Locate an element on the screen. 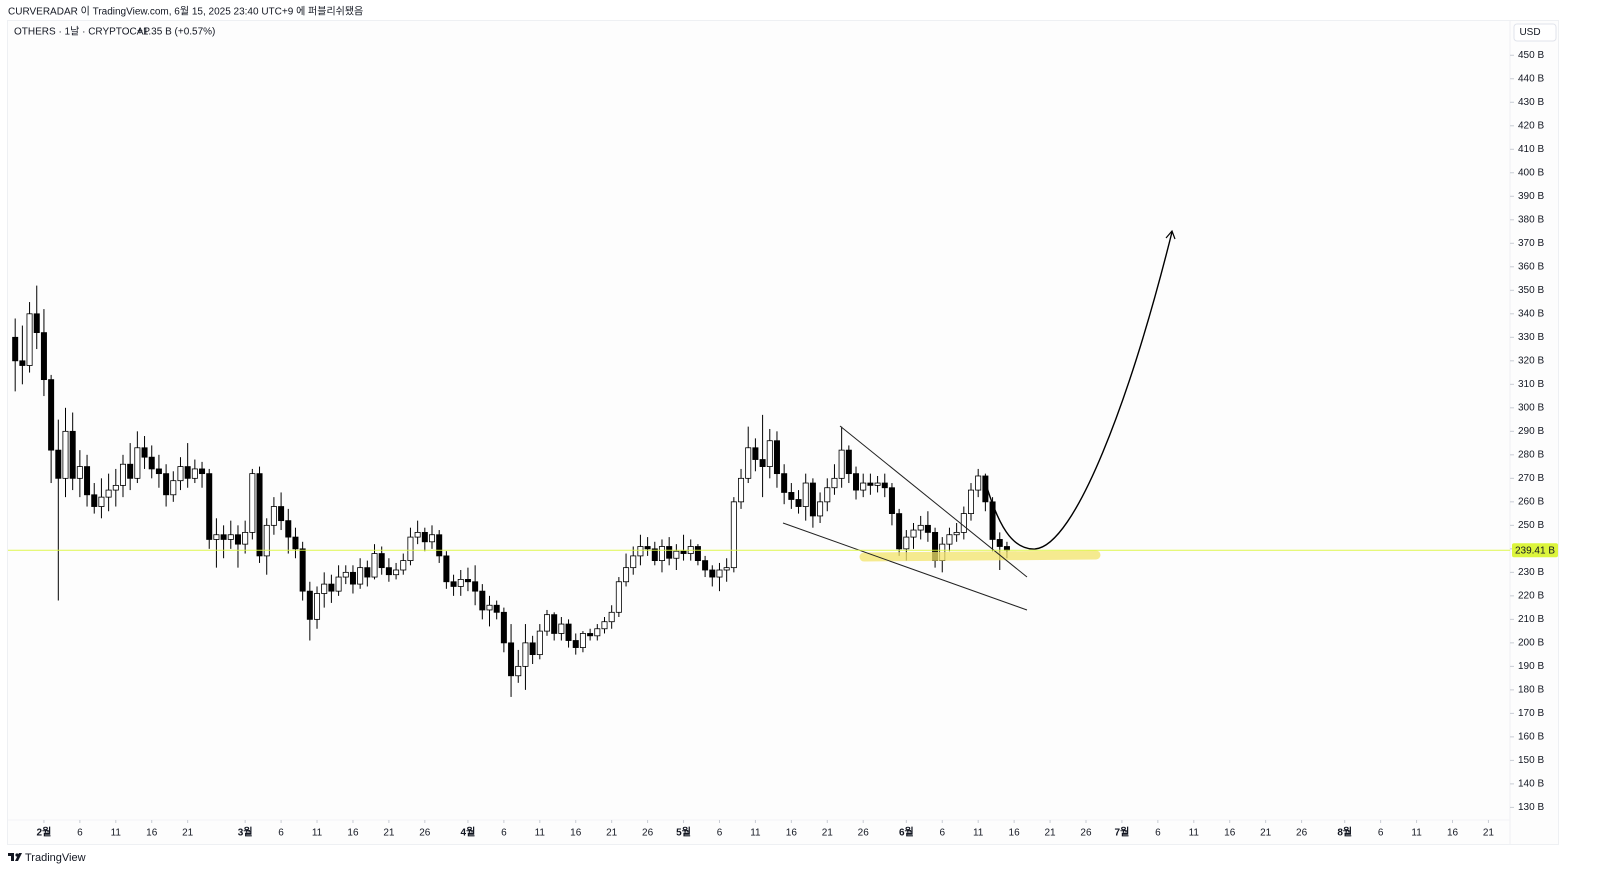 Image resolution: width=1600 pixels, height=889 pixels. x-tick-label: 5월 is located at coordinates (683, 833).